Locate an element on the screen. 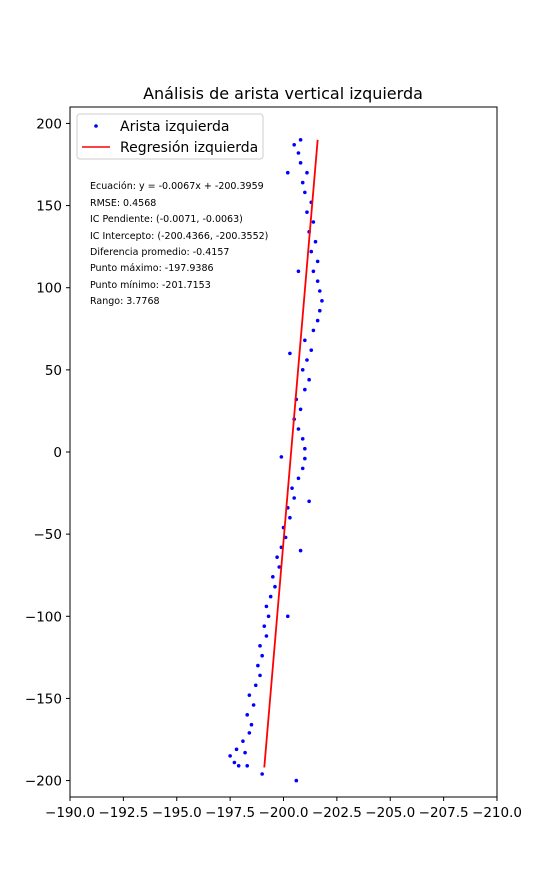 The image size is (552, 894). legend: Arista izquierda Regresión izquierda is located at coordinates (170, 136).